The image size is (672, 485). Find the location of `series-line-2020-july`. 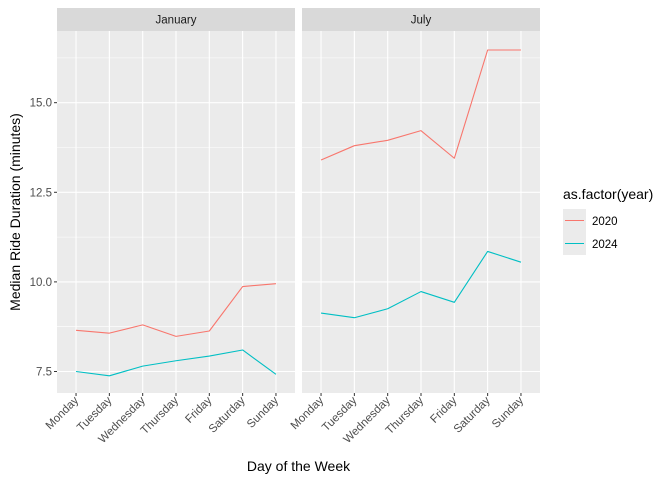

series-line-2020-july is located at coordinates (420, 105).